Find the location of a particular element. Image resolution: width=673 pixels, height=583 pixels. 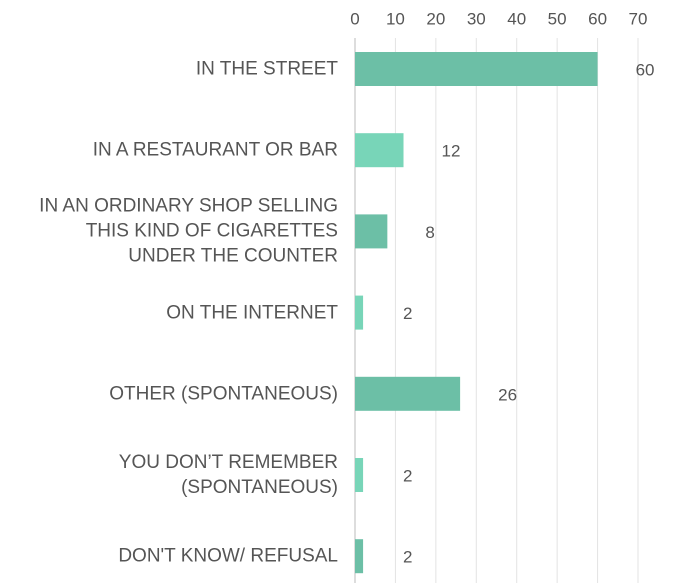

category-label: IN THE STREET is located at coordinates (266, 69).